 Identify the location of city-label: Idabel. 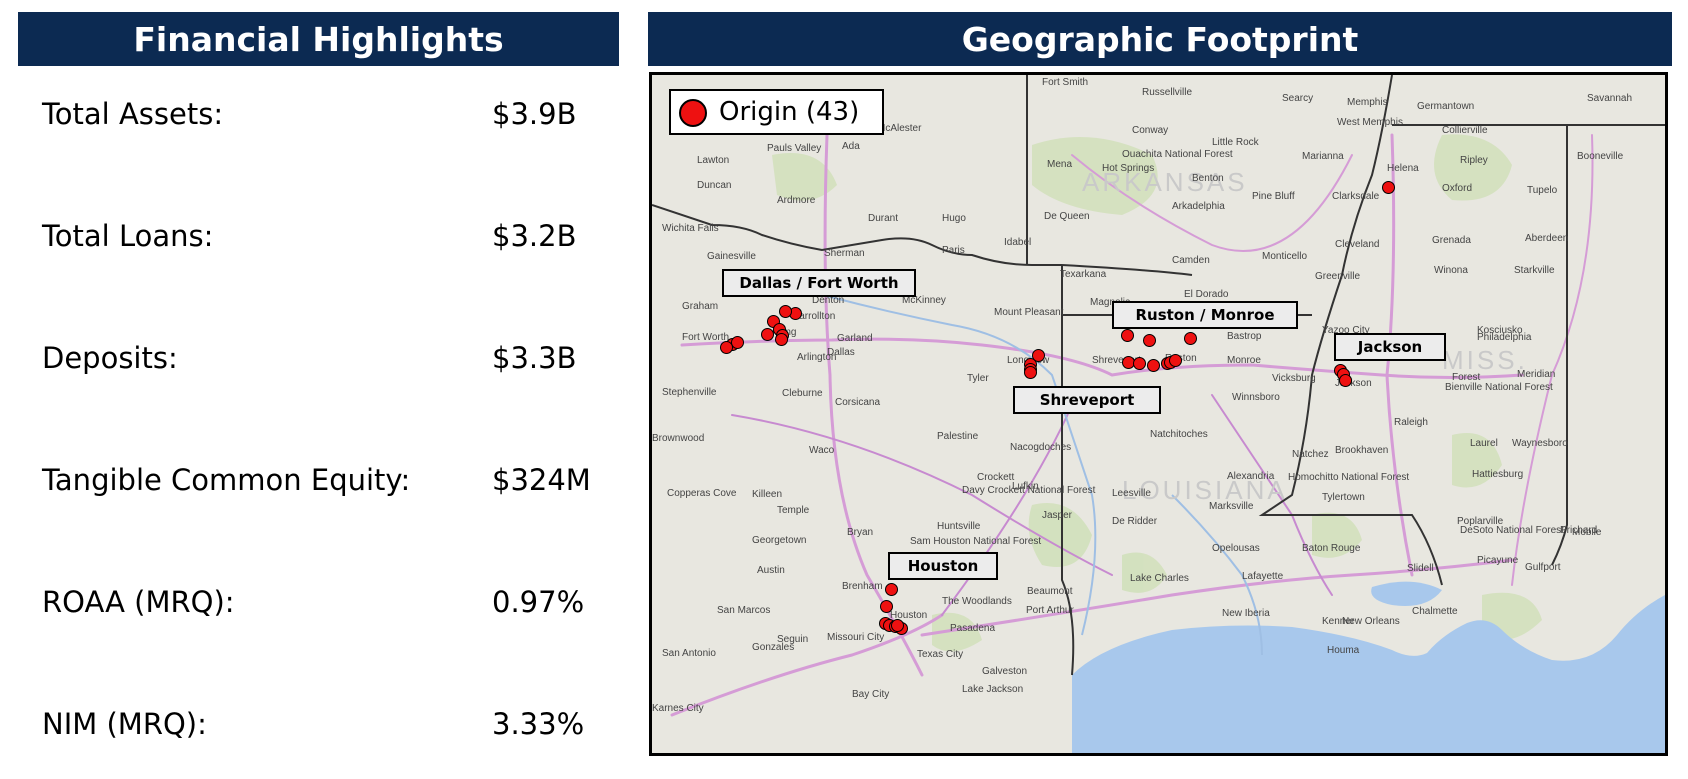
(1018, 242).